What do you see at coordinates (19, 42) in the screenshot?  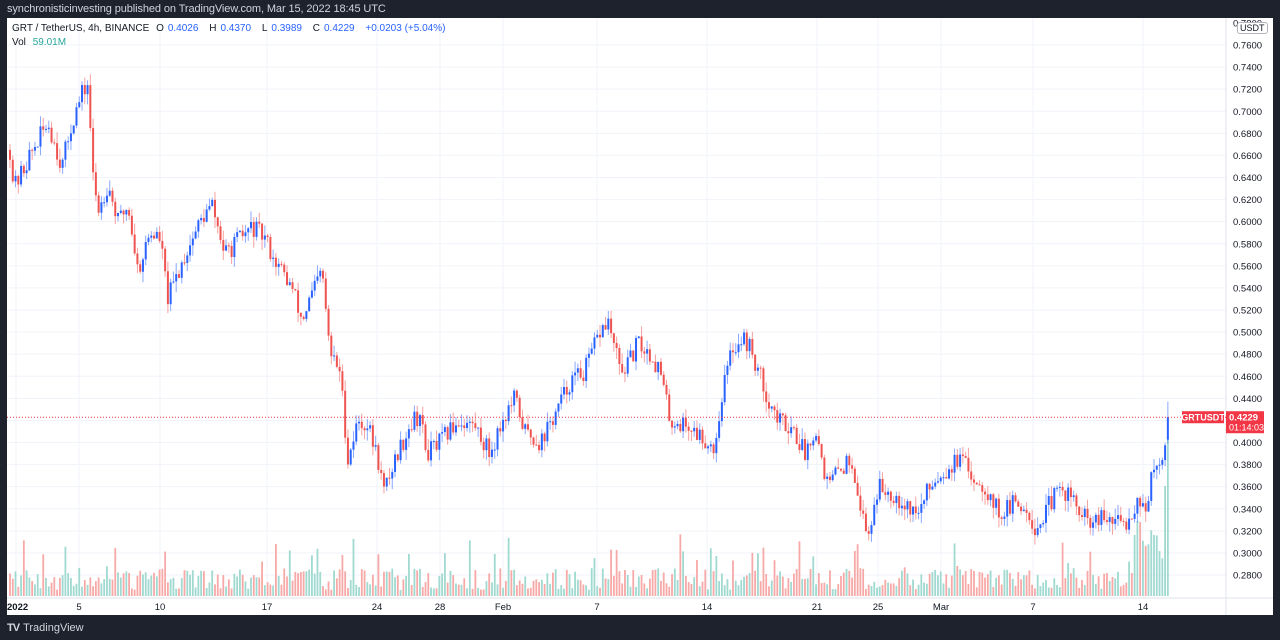 I see `volume-label: Vol` at bounding box center [19, 42].